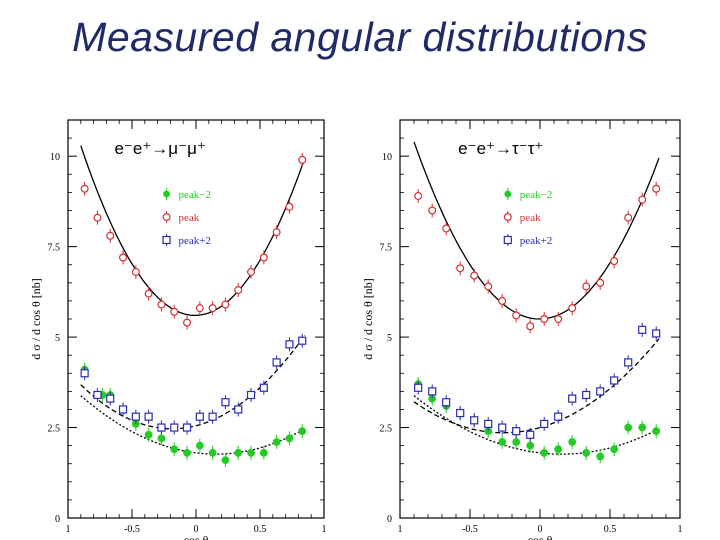 The image size is (720, 540). I want to click on panel-title: e⁻e⁺→τ⁻τ⁺, so click(500, 148).